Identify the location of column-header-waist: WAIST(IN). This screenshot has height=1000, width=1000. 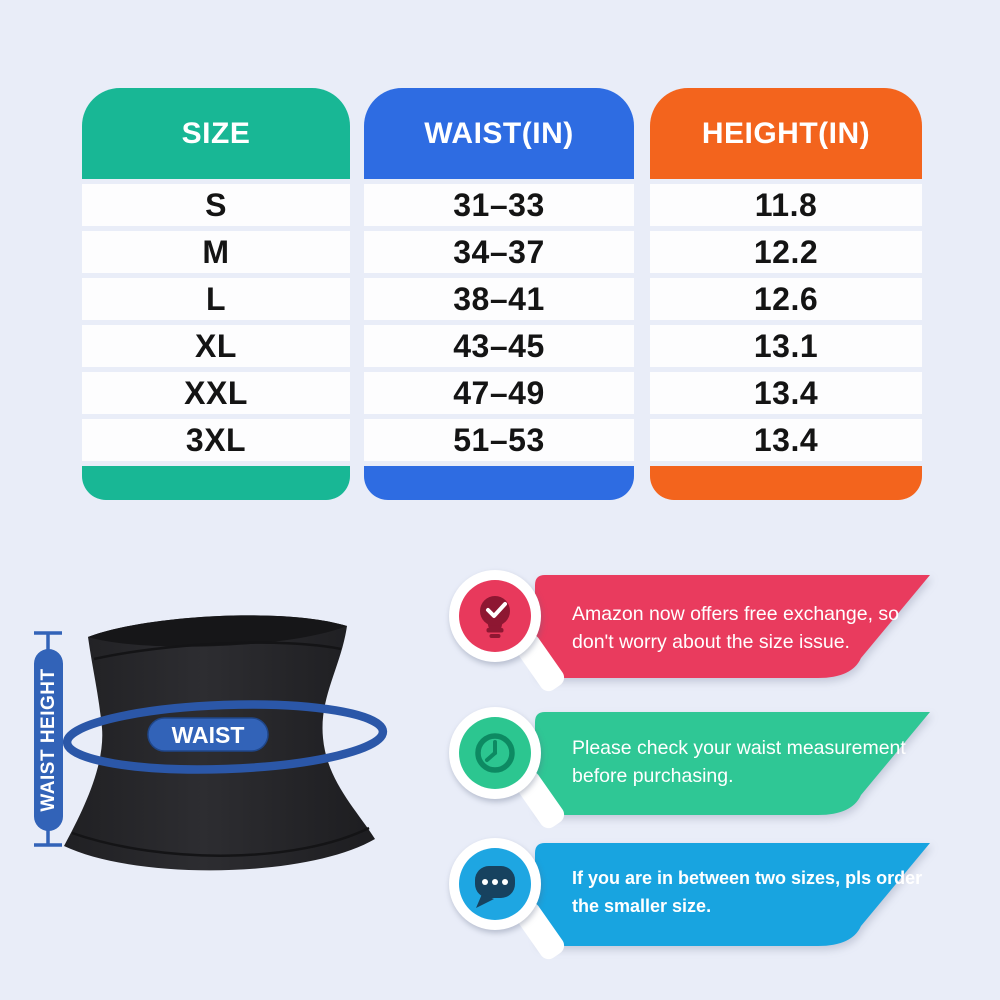
(499, 133).